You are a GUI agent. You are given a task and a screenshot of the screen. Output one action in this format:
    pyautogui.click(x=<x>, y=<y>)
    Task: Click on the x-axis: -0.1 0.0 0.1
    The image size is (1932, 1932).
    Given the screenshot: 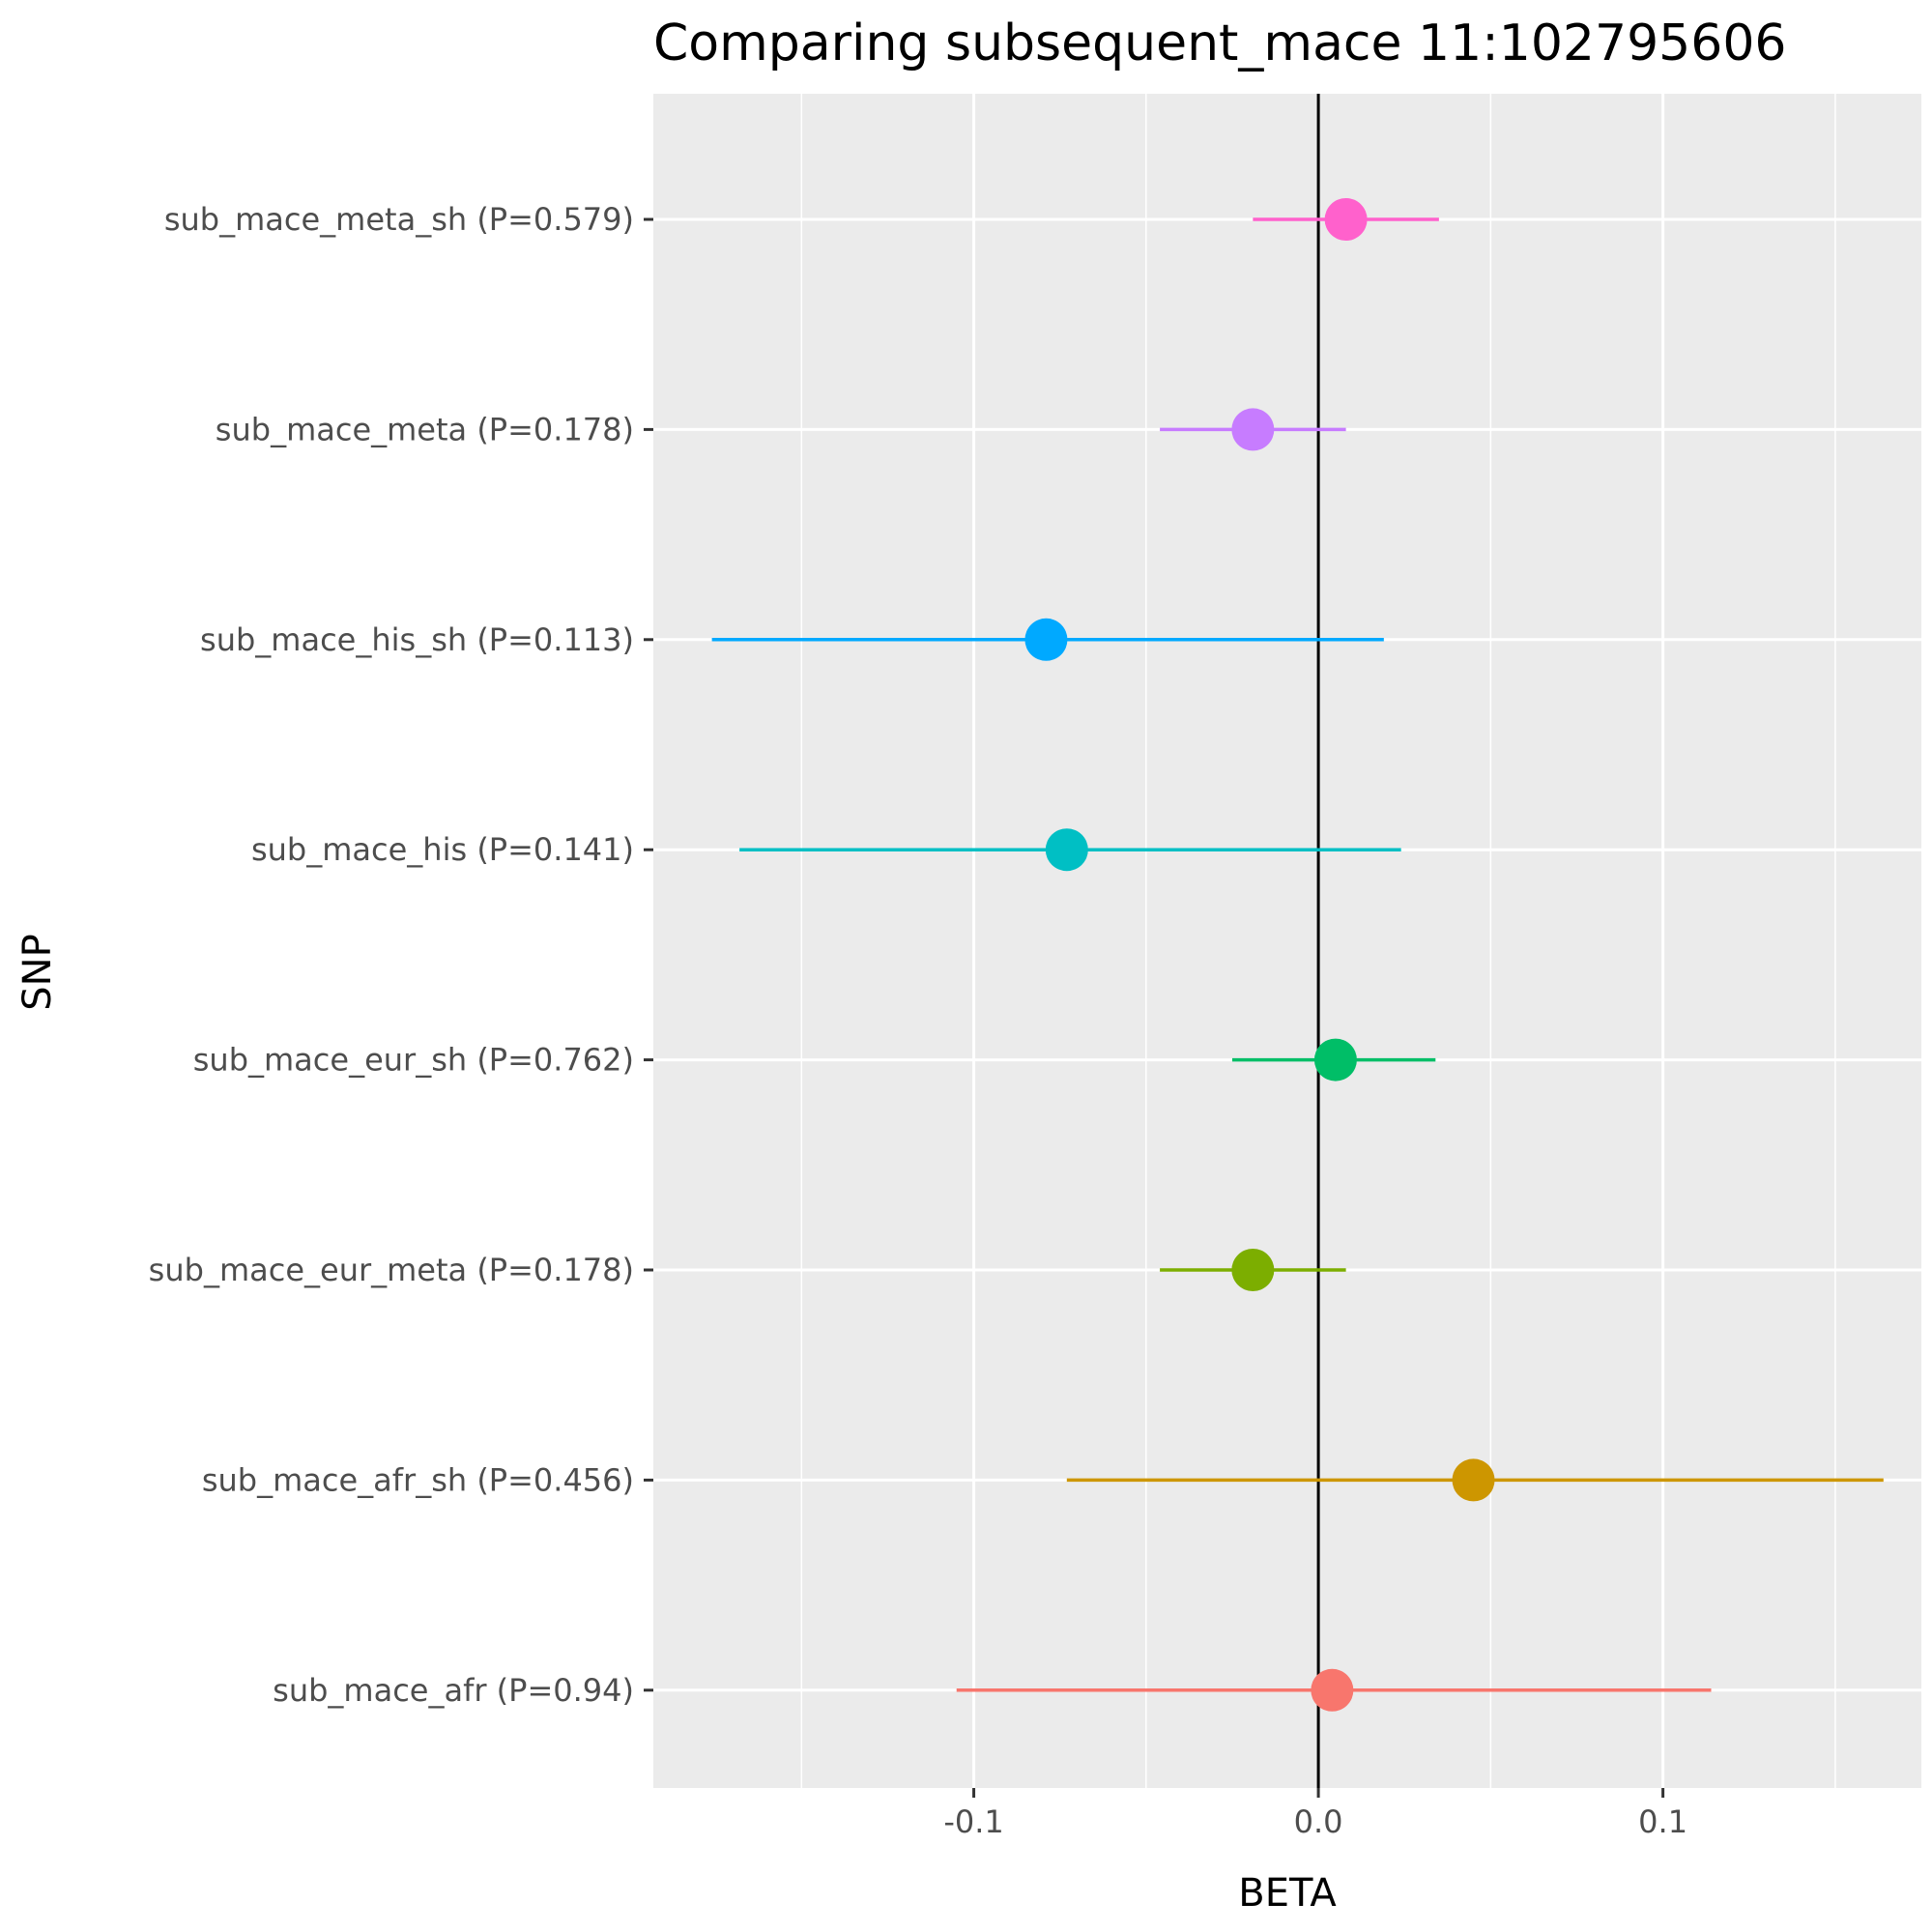 What is the action you would take?
    pyautogui.click(x=1315, y=1814)
    